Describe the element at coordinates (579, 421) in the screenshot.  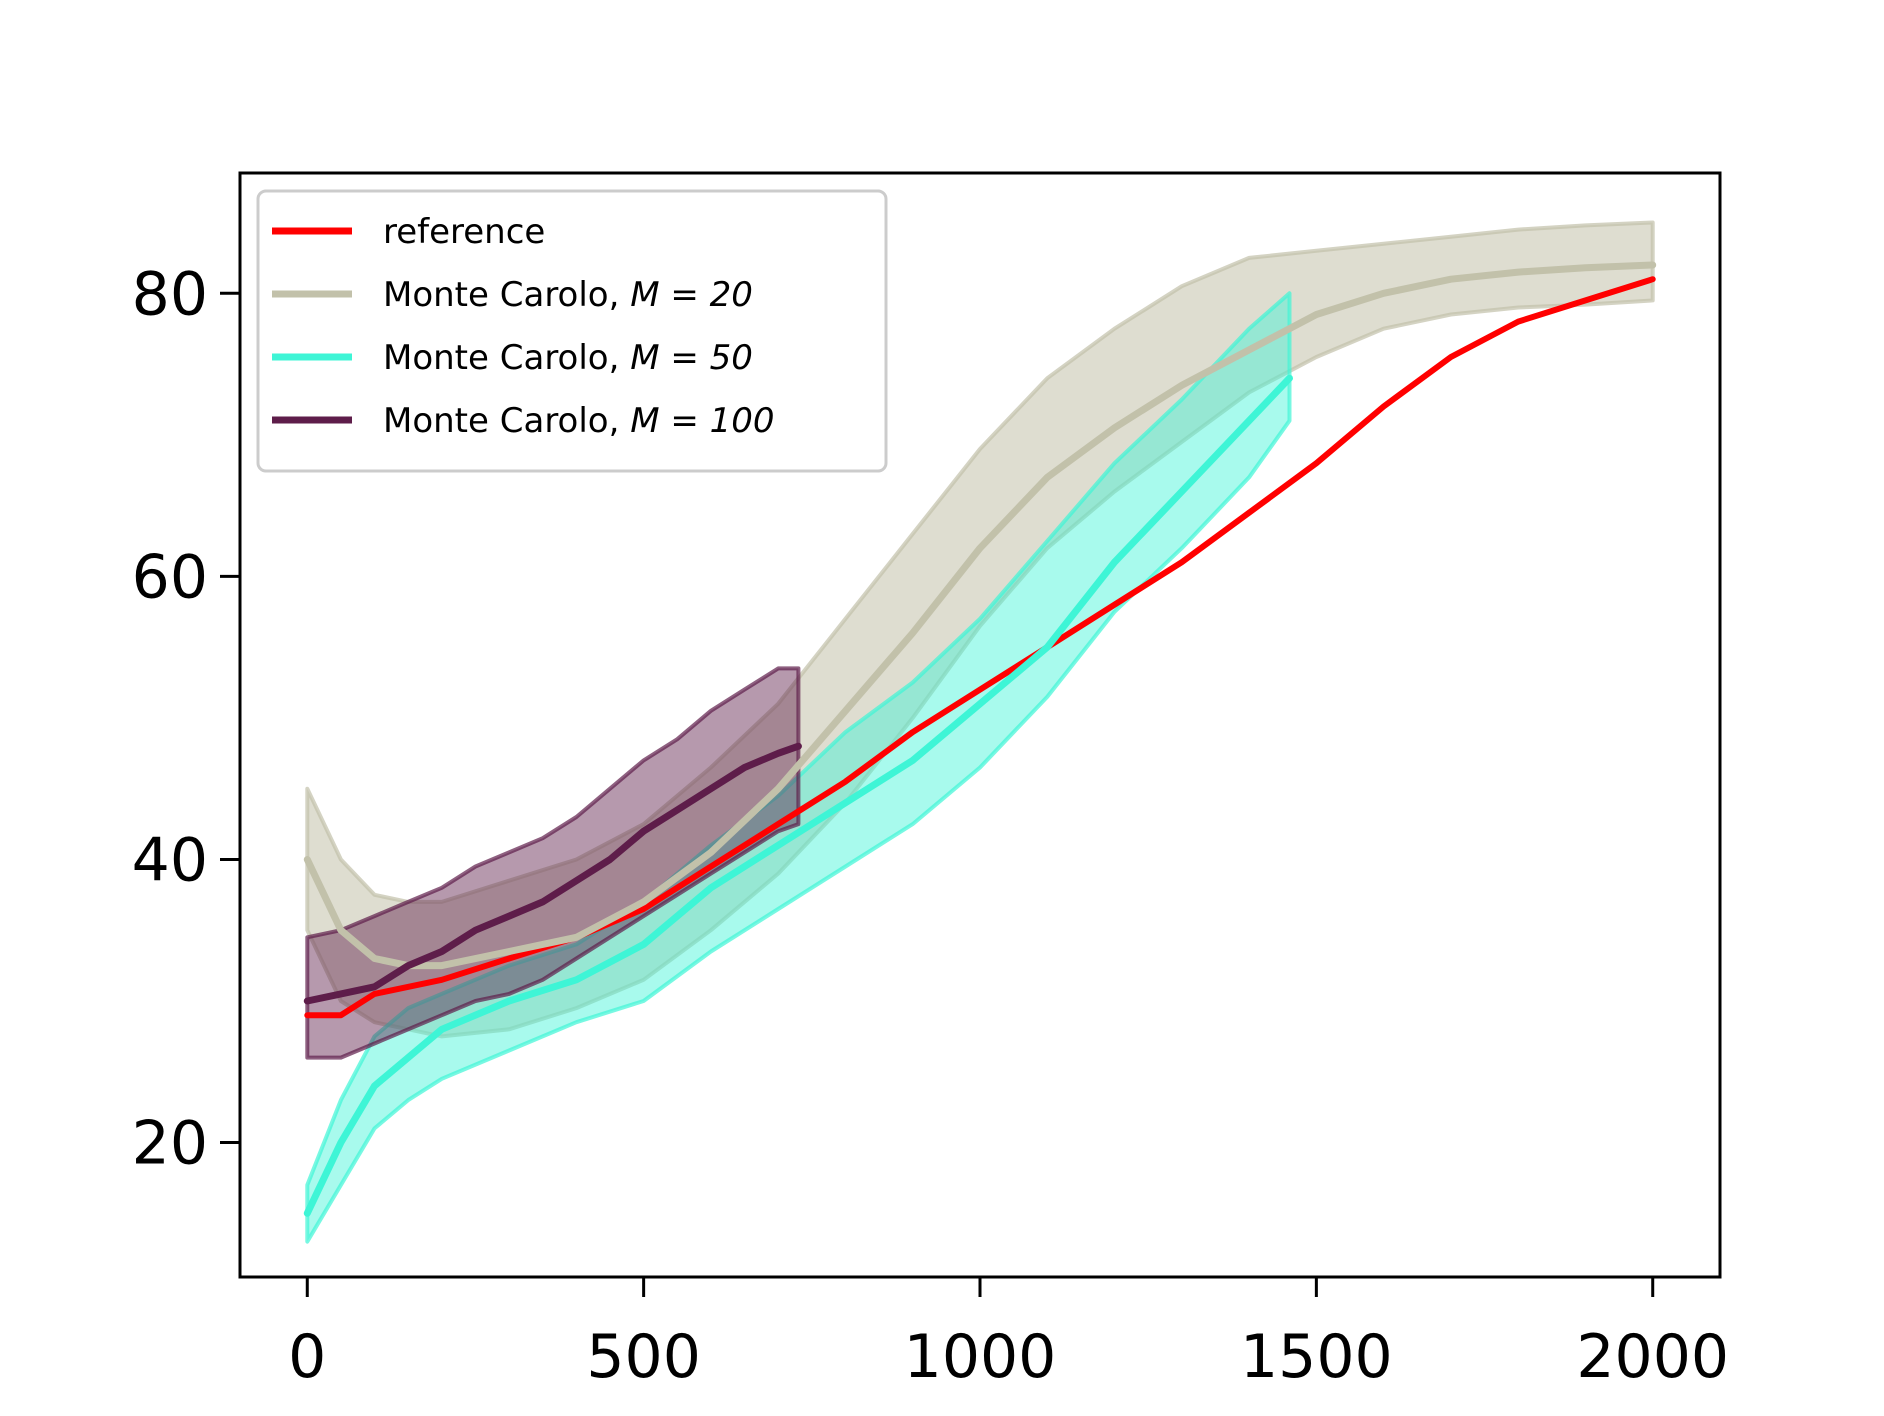
I see `legend-entry: Monte Carolo, M = 100` at that location.